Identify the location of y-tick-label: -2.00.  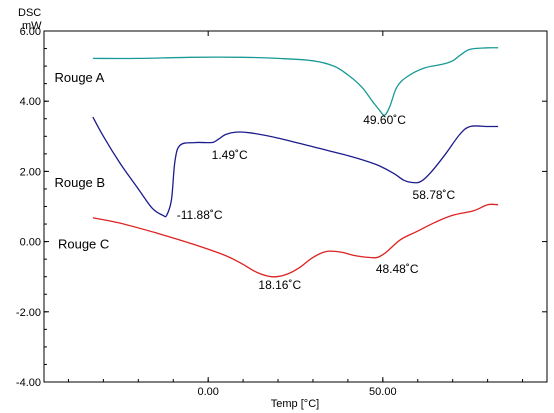
(28, 313).